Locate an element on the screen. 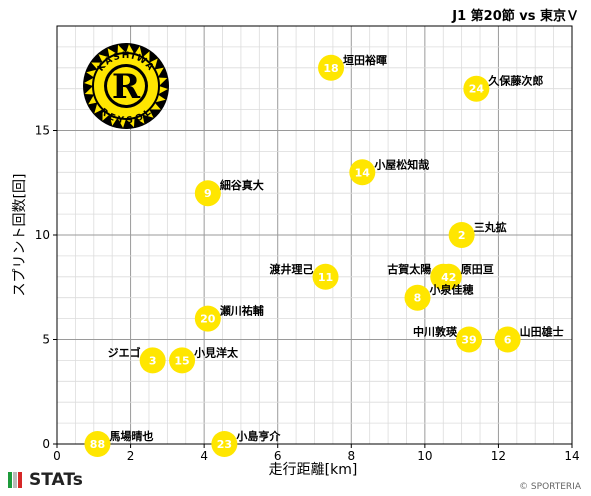  point-label: 久保藤次郎 is located at coordinates (515, 81).